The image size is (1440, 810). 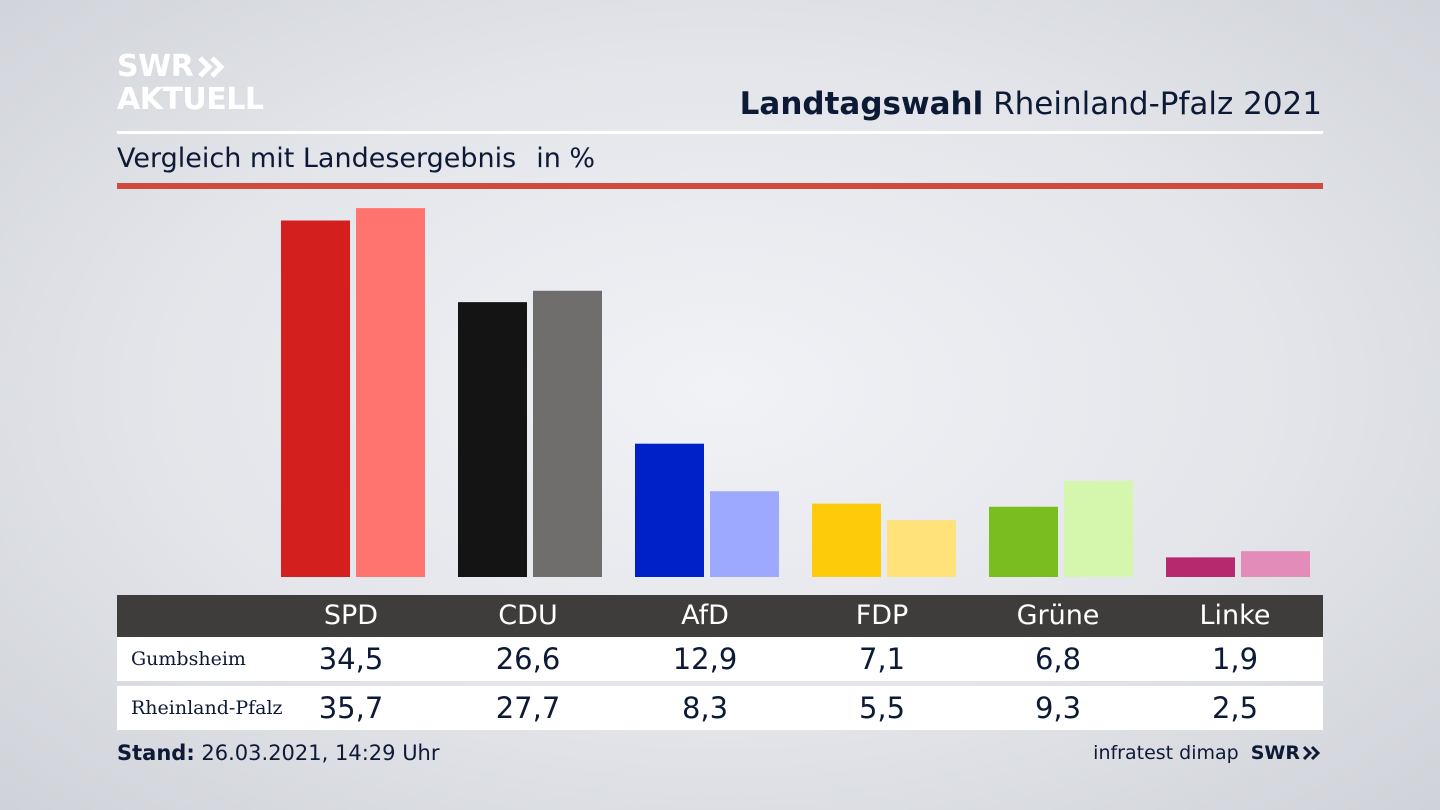 I want to click on table-header-row: SPD CDU AfD FDP Grüne Linke, so click(x=720, y=616).